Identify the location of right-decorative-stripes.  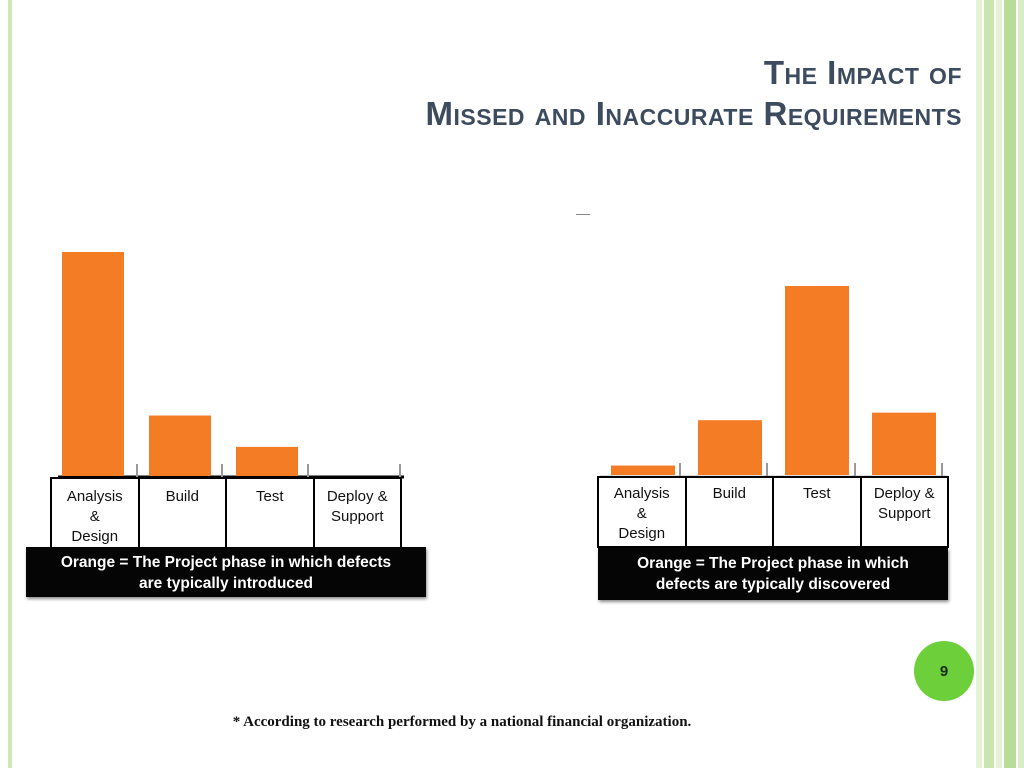
(1000, 384).